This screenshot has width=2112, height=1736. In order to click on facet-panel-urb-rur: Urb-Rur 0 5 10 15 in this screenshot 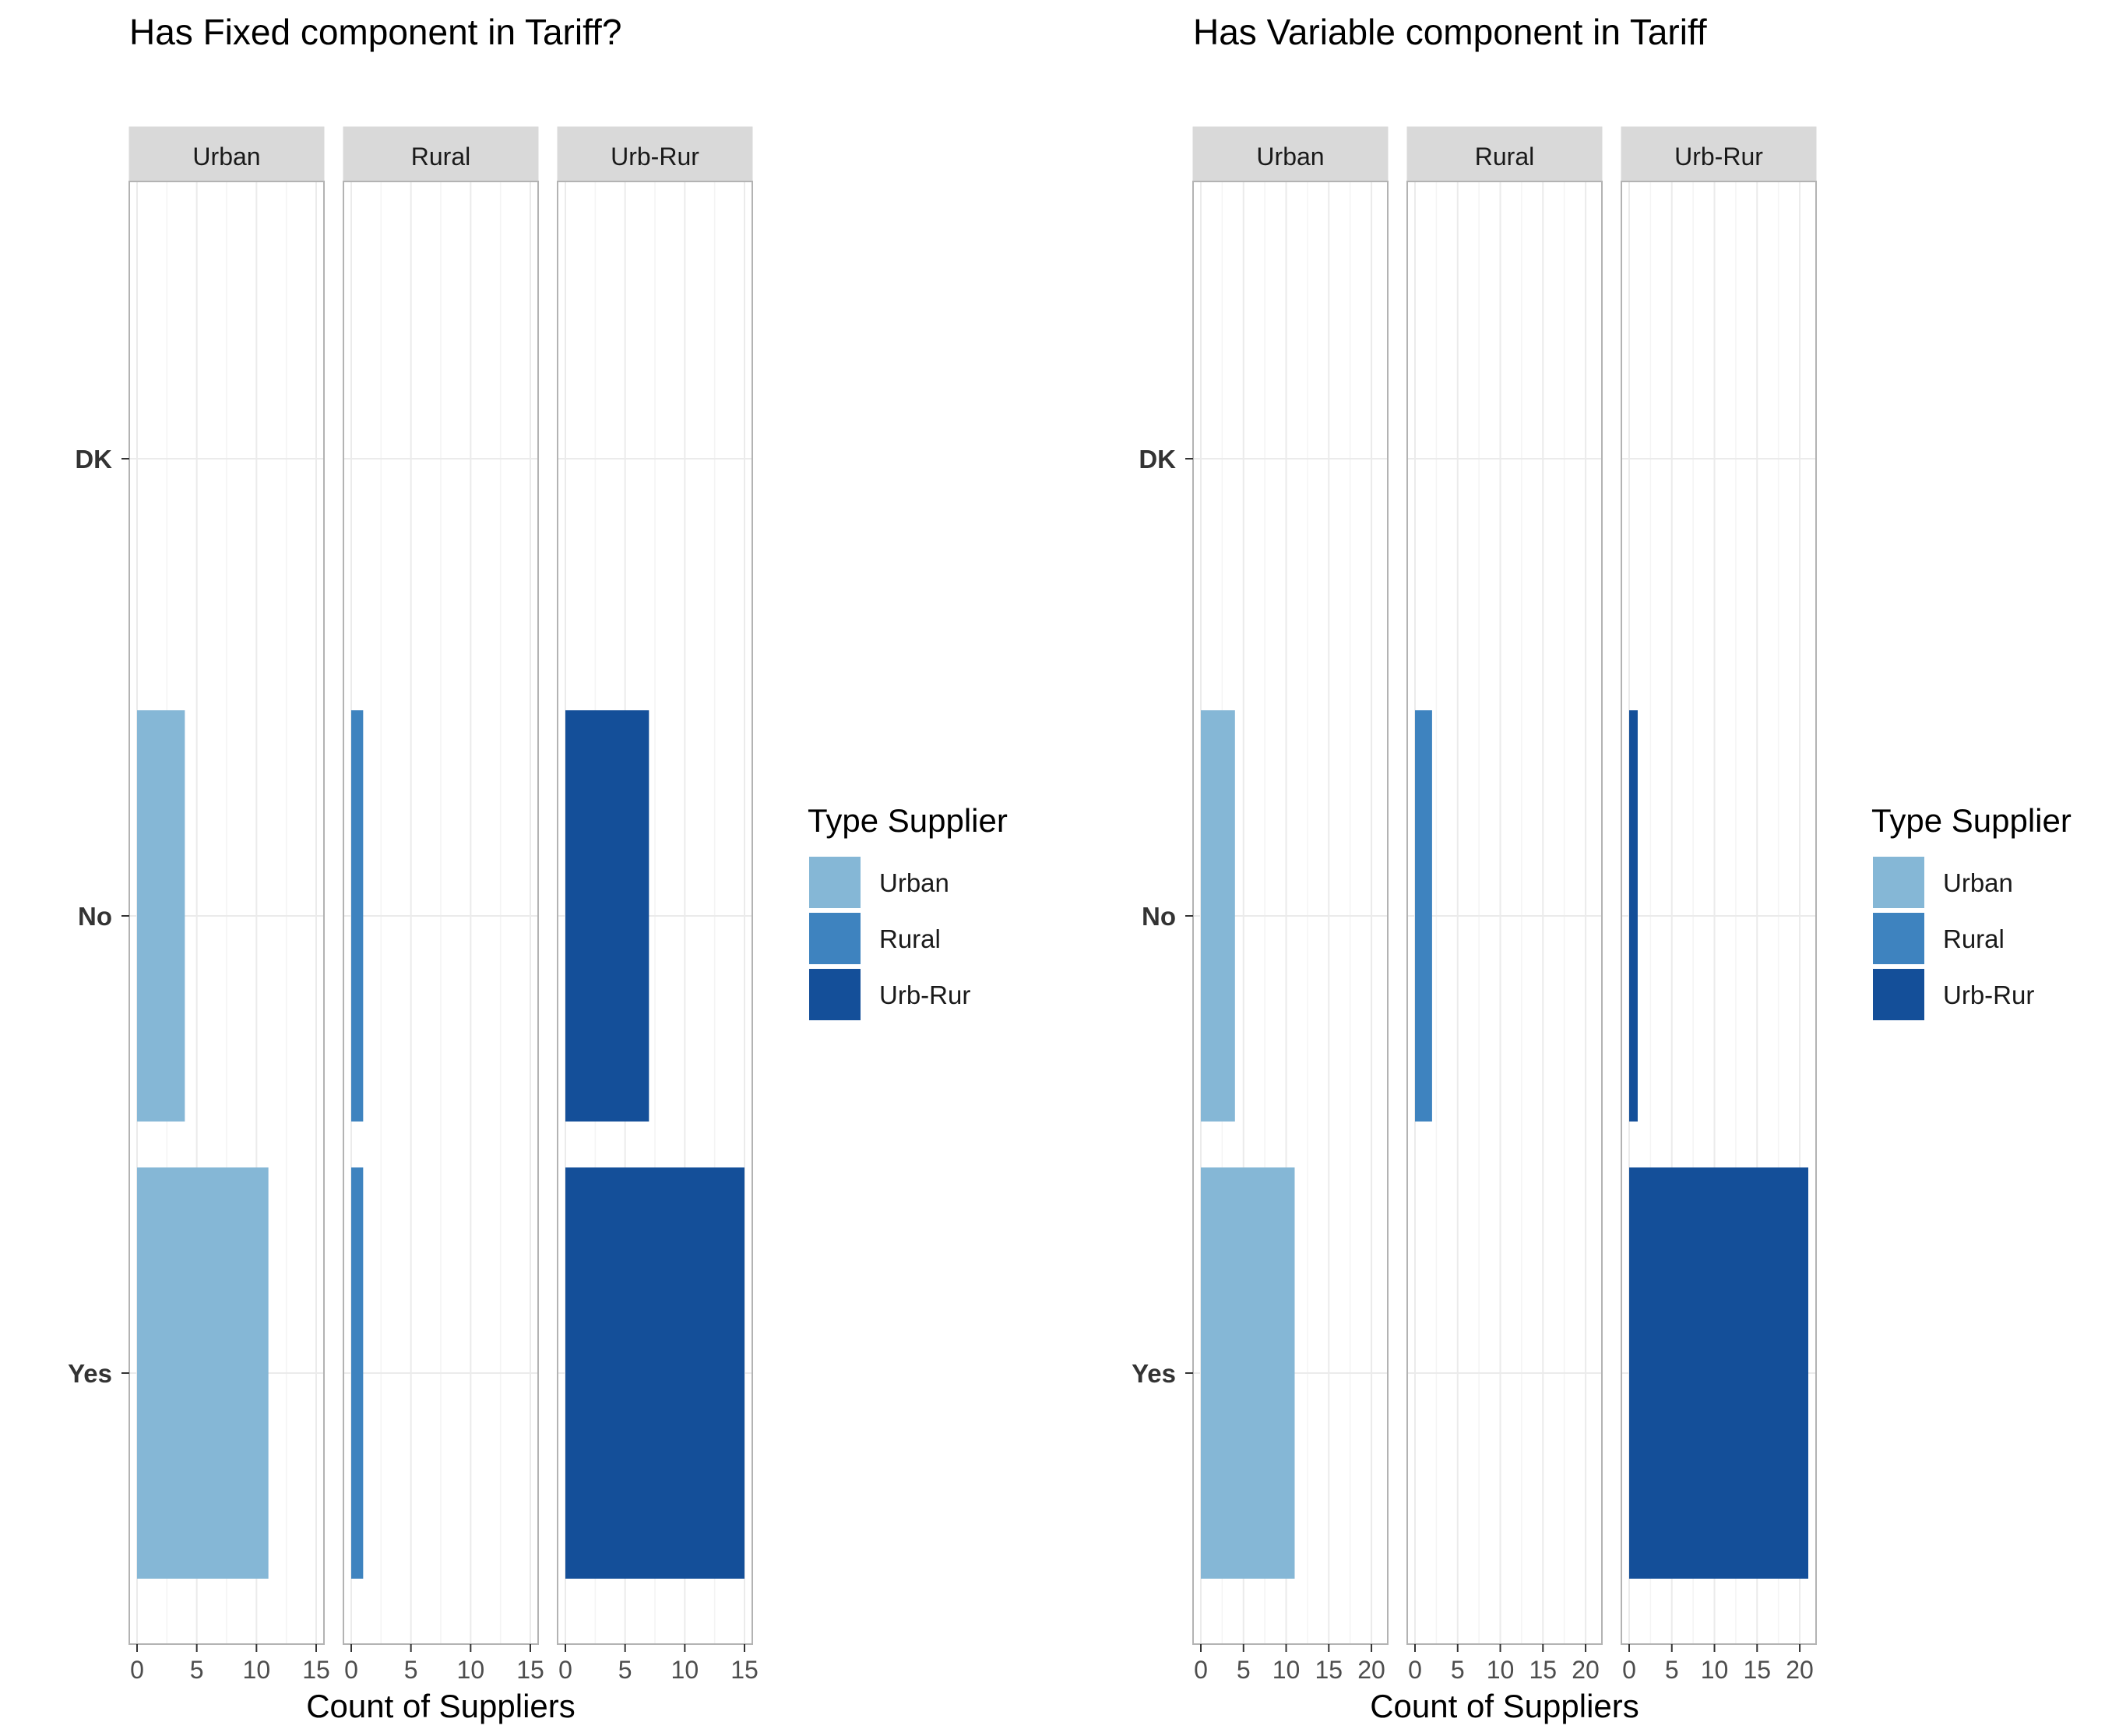, I will do `click(658, 905)`.